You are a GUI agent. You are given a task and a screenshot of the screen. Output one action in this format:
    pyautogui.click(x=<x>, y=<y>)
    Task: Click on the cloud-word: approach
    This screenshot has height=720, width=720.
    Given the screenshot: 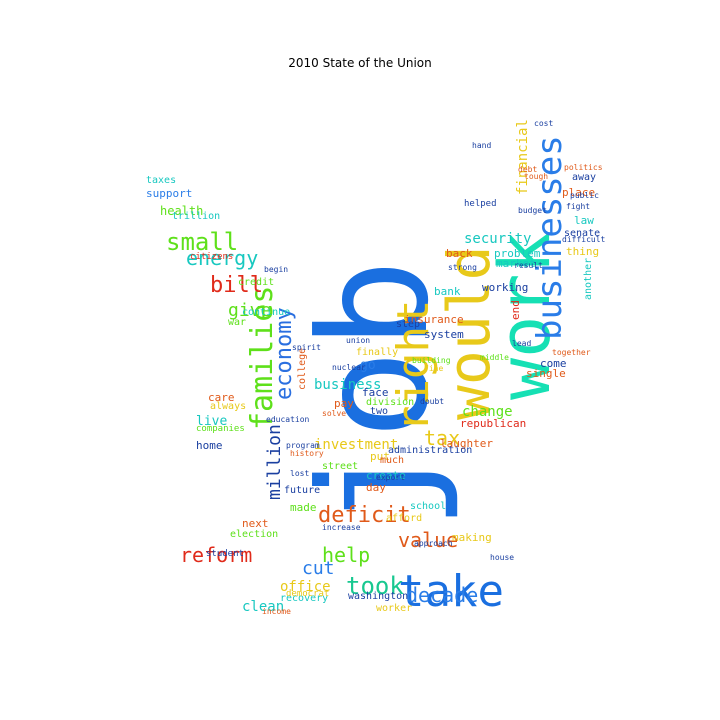 What is the action you would take?
    pyautogui.click(x=433, y=543)
    